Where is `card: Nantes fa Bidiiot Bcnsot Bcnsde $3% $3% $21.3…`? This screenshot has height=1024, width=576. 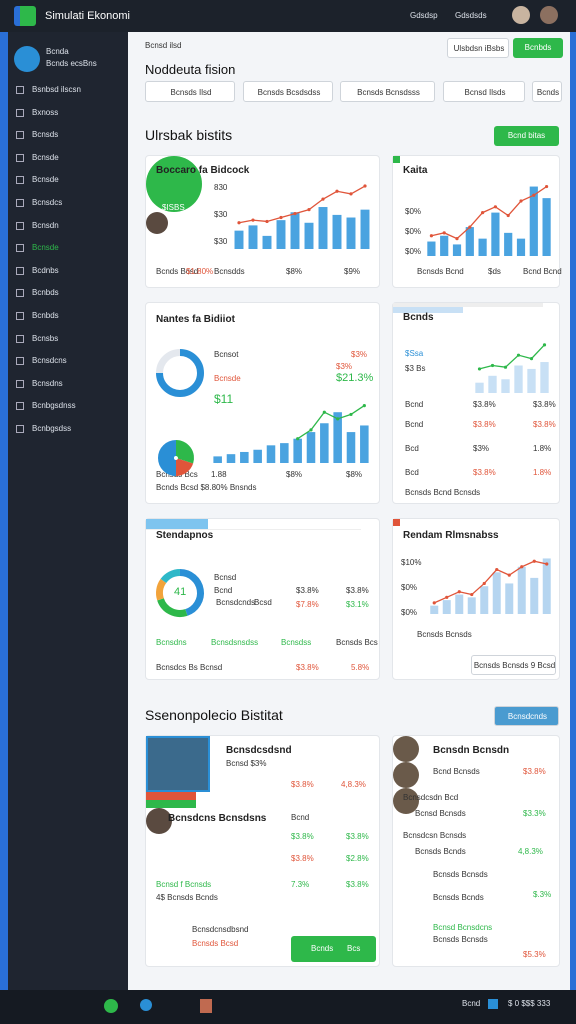
card: Nantes fa Bidiiot Bcnsot Bcnsde $3% $3% $21.3… is located at coordinates (262, 403).